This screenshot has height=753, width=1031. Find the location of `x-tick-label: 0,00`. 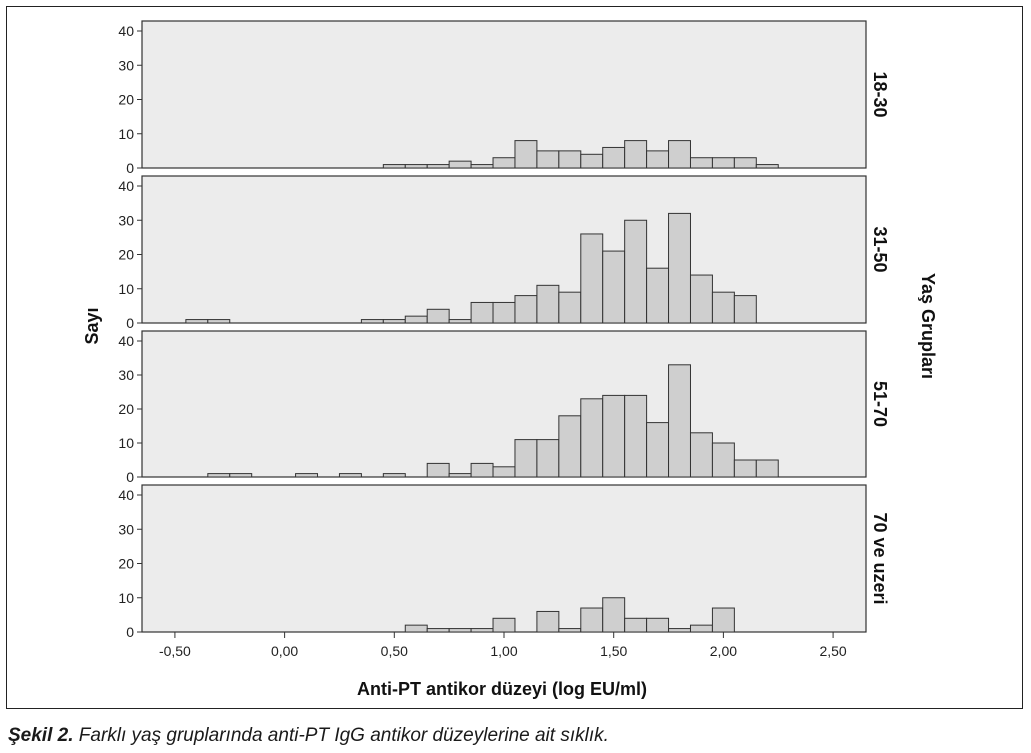

x-tick-label: 0,00 is located at coordinates (284, 651).